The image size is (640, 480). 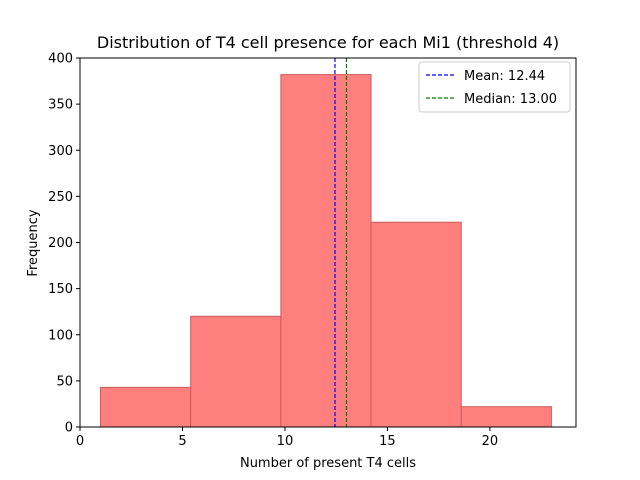 I want to click on x-tick-label: 10, so click(x=285, y=441).